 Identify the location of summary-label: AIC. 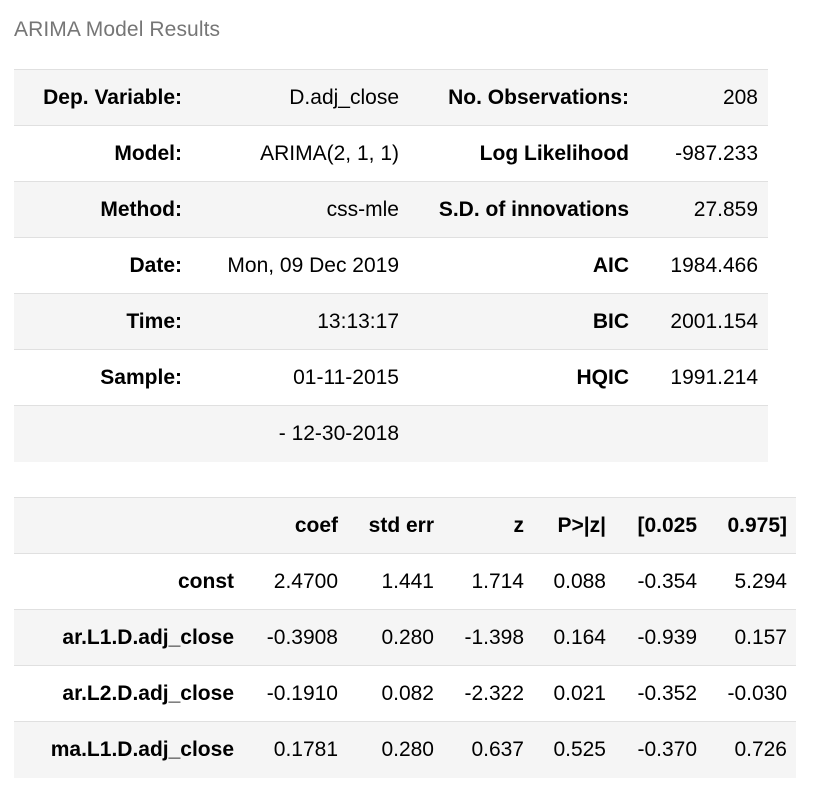
(524, 265).